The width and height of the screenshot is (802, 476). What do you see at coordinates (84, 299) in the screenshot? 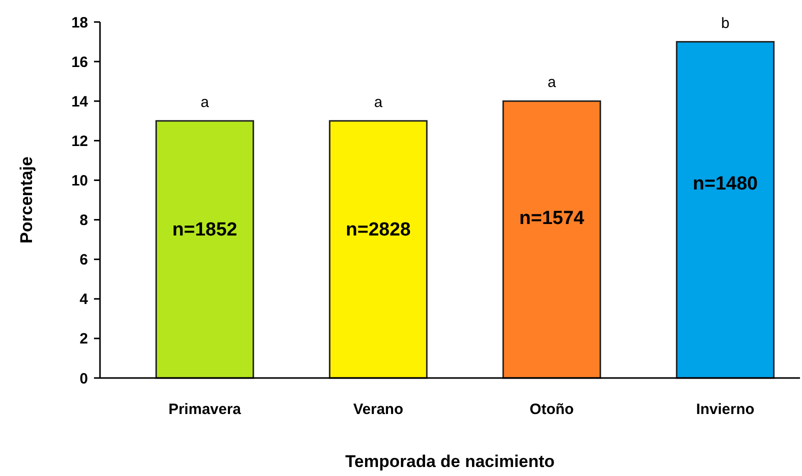
I see `y-tick-label: 4` at bounding box center [84, 299].